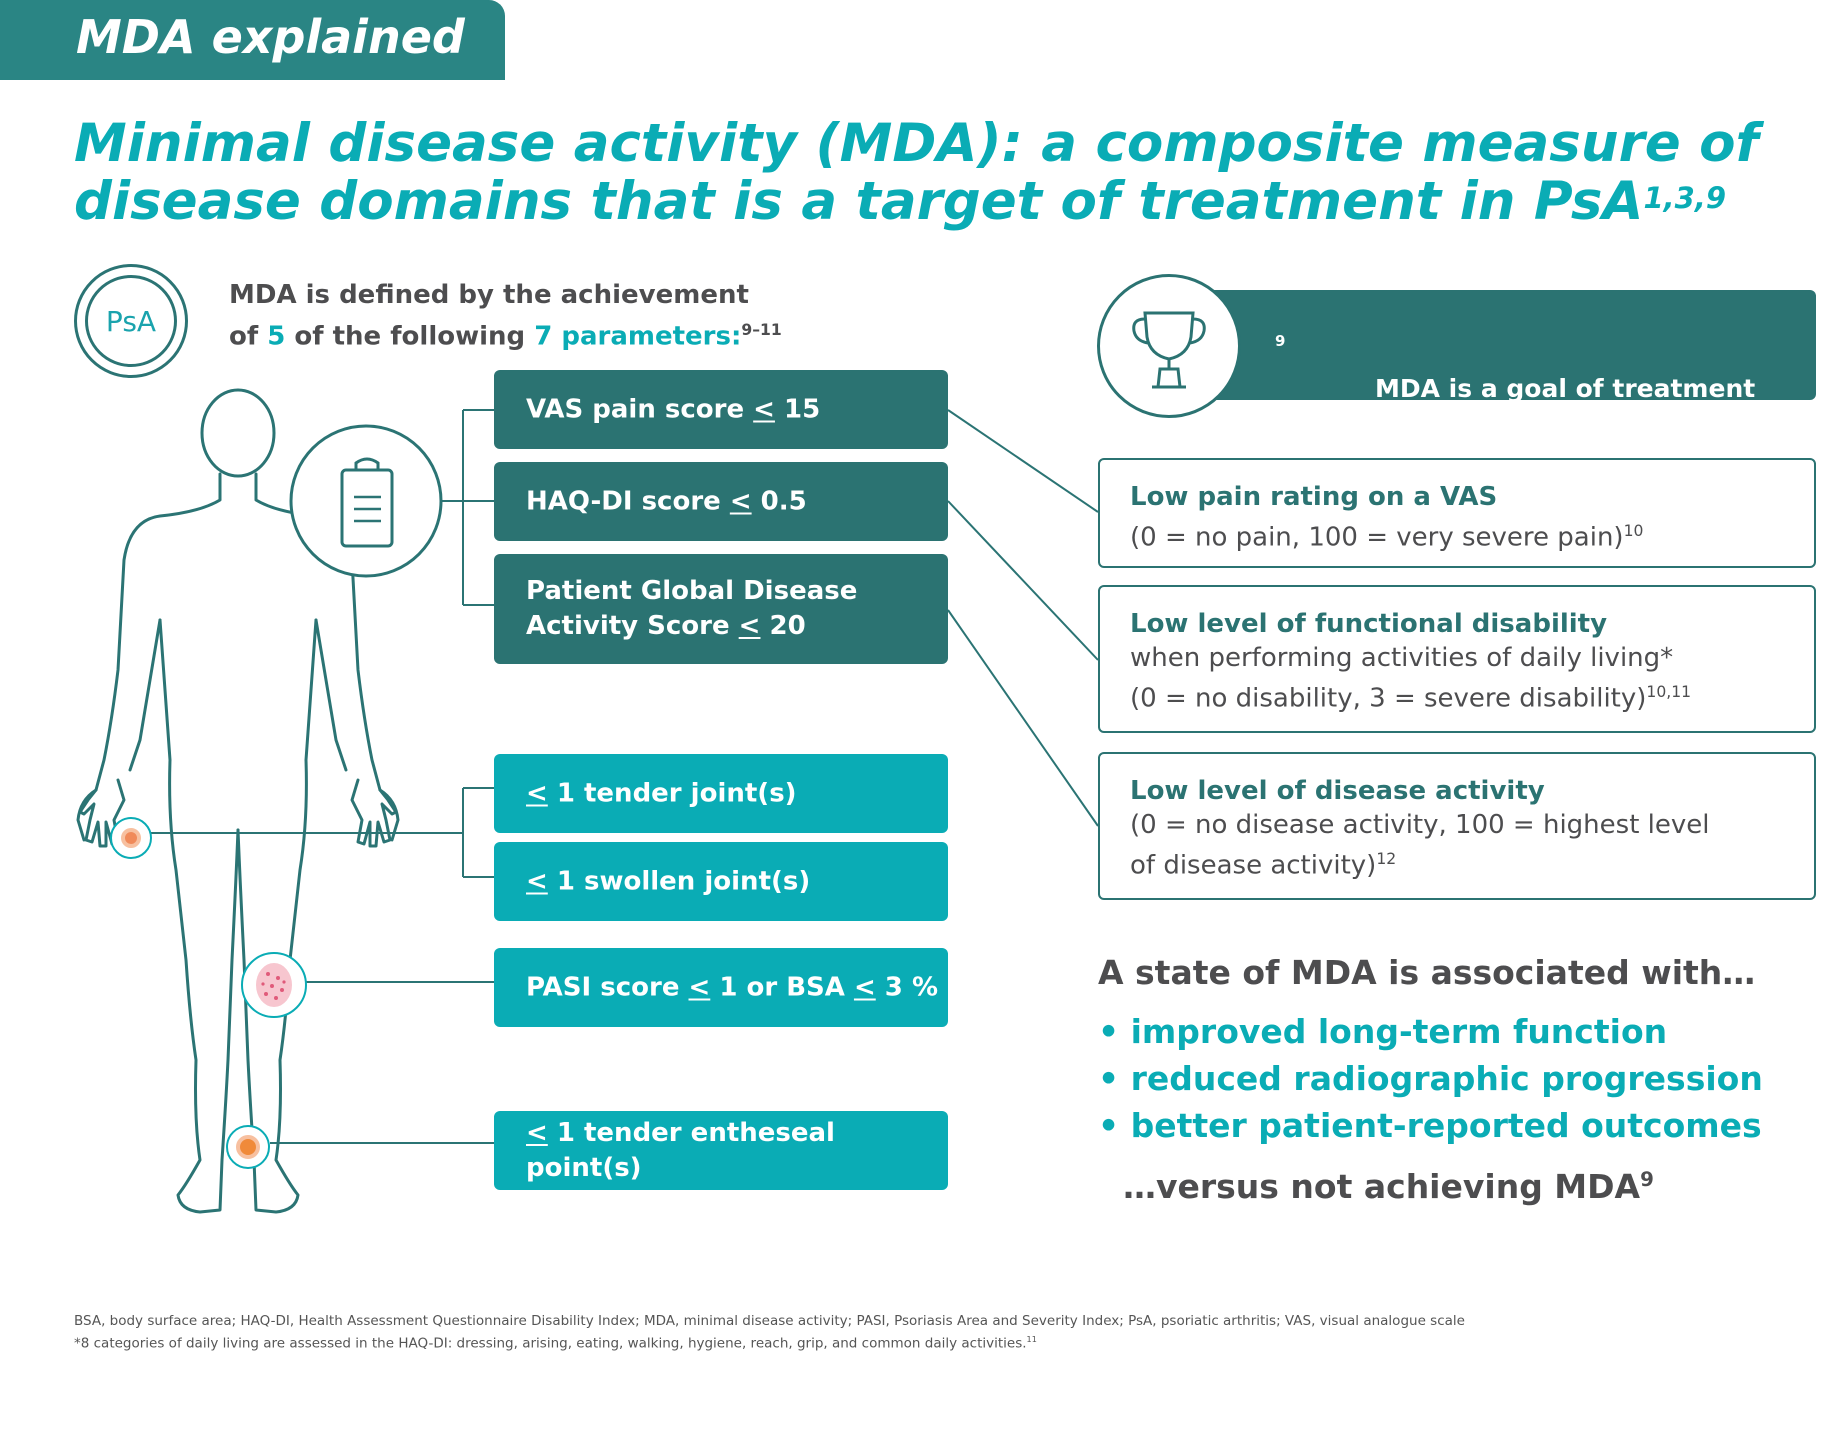  I want to click on association-bullet: • better patient-reported outcomes, so click(1430, 1125).